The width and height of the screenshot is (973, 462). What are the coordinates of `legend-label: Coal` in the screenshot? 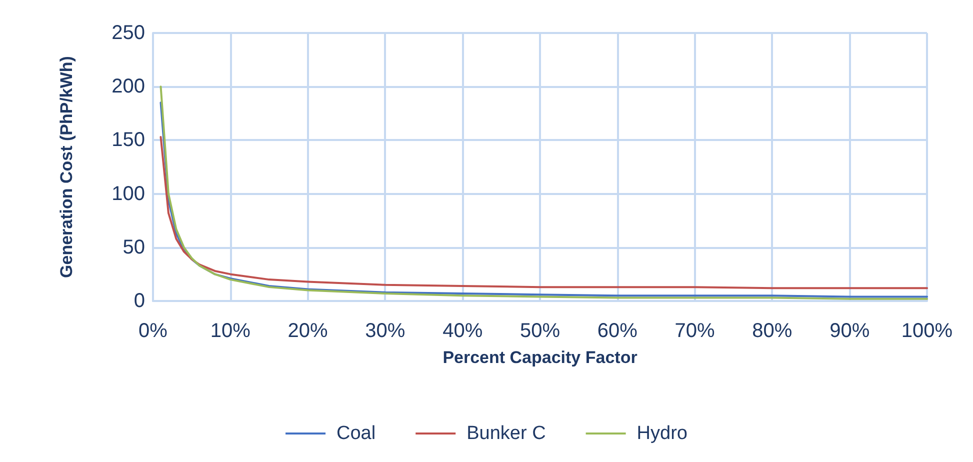 It's located at (356, 433).